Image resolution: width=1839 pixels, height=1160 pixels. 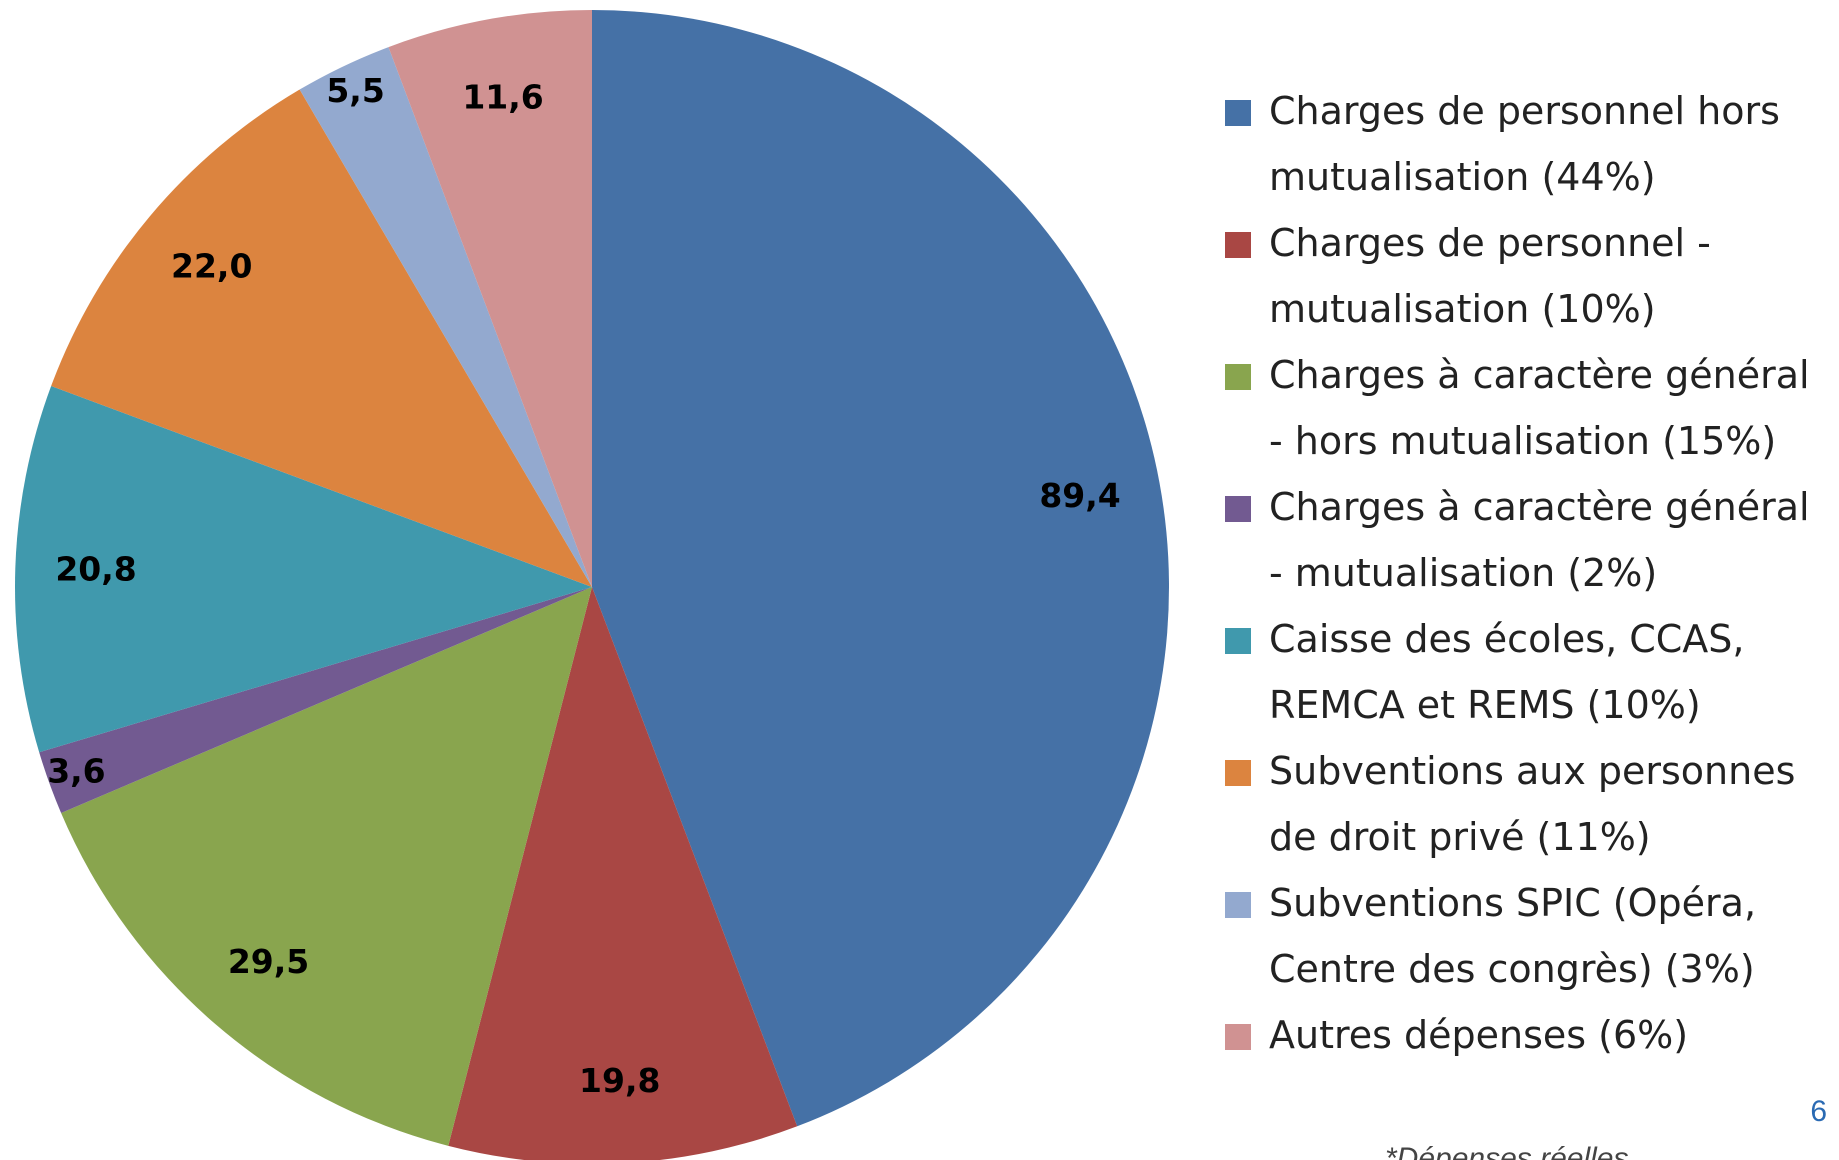 I want to click on legend-label: Autres dépenses (6%), so click(x=1479, y=1035).